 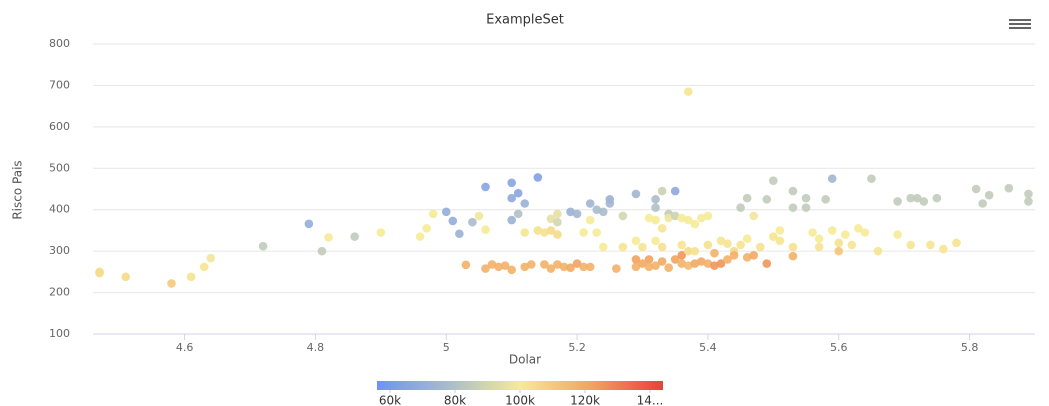 What do you see at coordinates (446, 347) in the screenshot?
I see `x-tick-label: 5` at bounding box center [446, 347].